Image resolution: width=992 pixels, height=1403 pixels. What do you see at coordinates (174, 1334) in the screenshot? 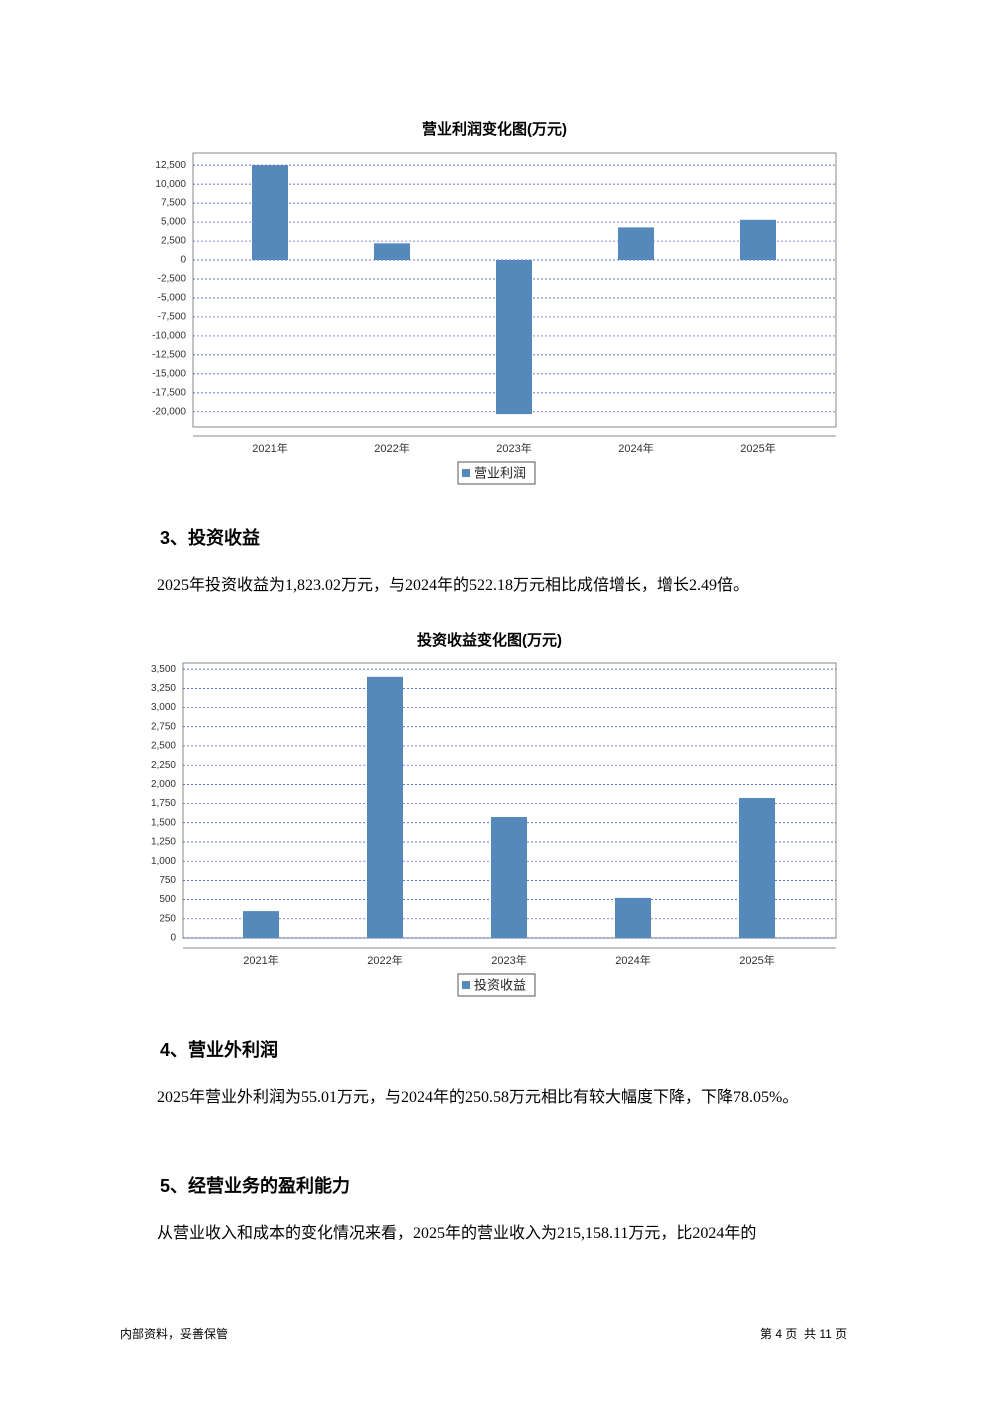
I see `footer-left: 内部资料，妥善保管` at bounding box center [174, 1334].